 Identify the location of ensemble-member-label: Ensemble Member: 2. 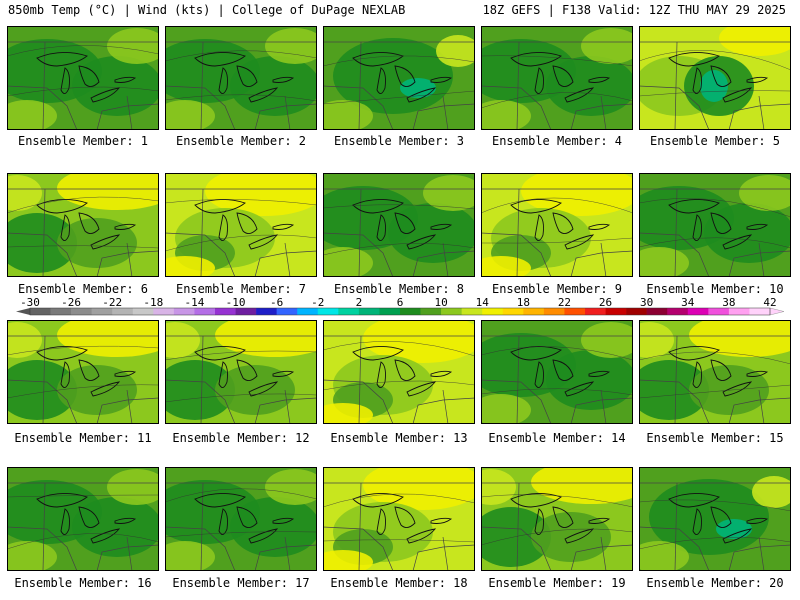
(241, 141).